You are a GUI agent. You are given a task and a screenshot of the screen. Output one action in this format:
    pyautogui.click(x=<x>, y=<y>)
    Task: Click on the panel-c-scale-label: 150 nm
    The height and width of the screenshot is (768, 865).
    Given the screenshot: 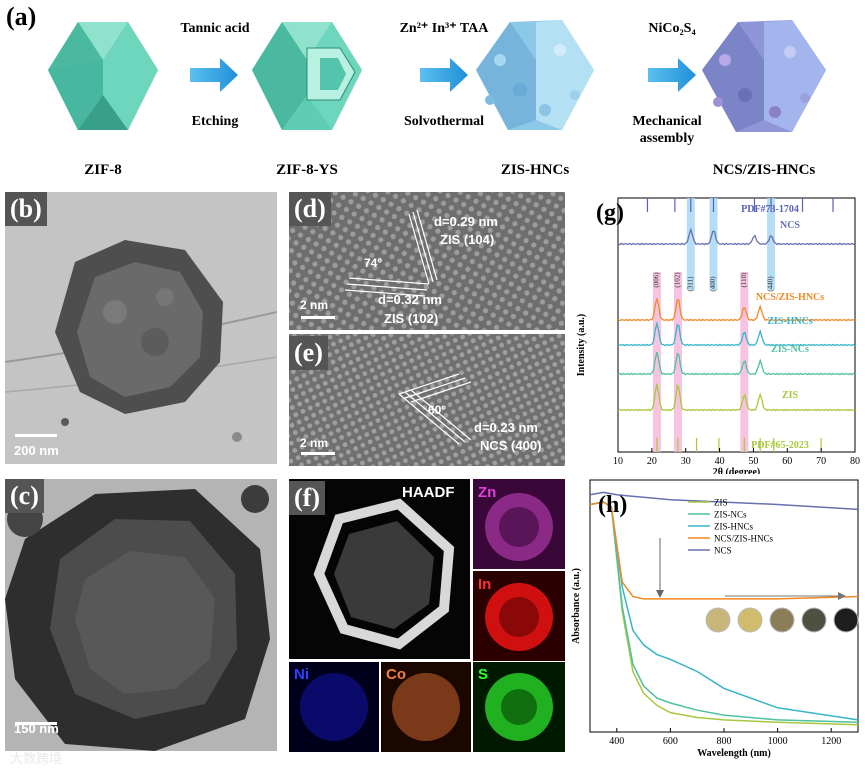 What is the action you would take?
    pyautogui.click(x=36, y=728)
    